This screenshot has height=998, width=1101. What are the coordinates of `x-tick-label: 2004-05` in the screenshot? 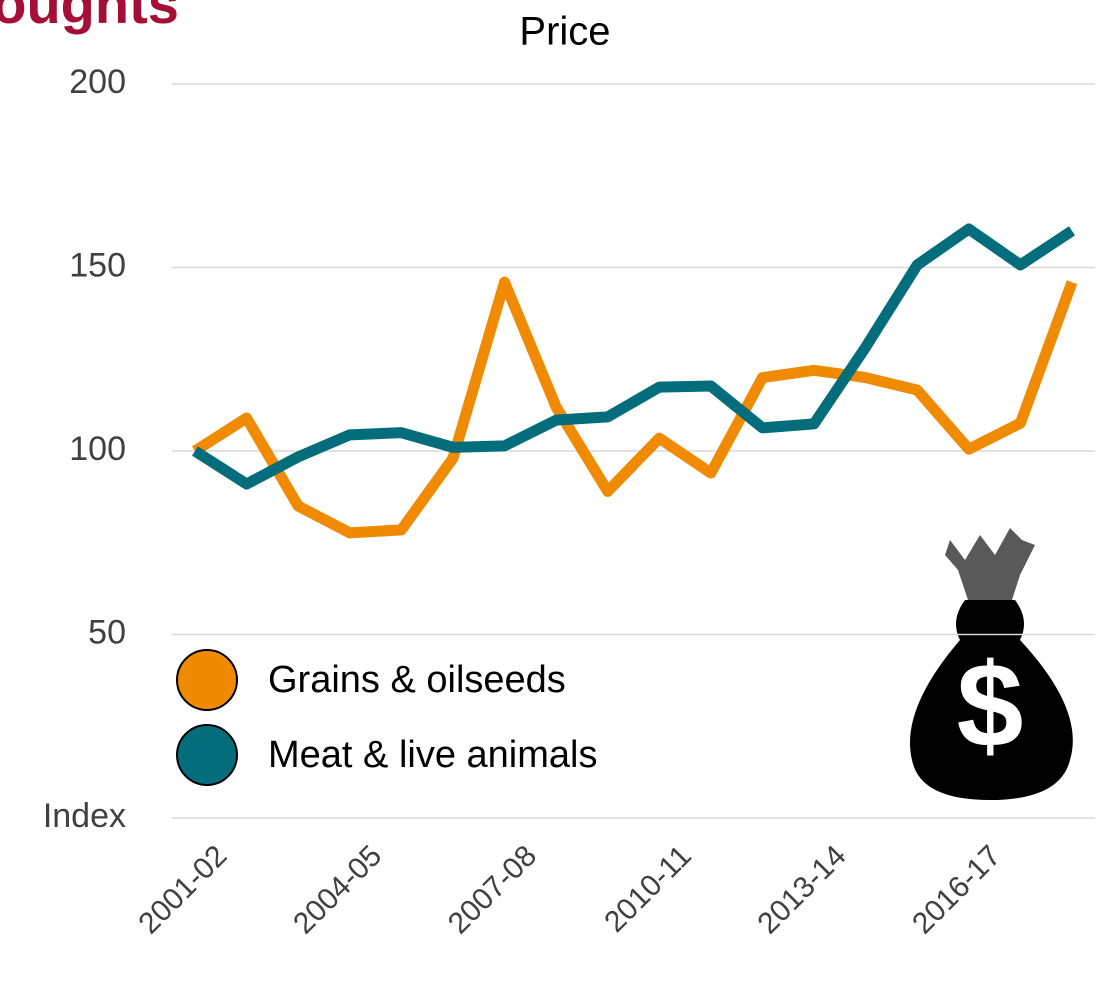 It's located at (337, 889).